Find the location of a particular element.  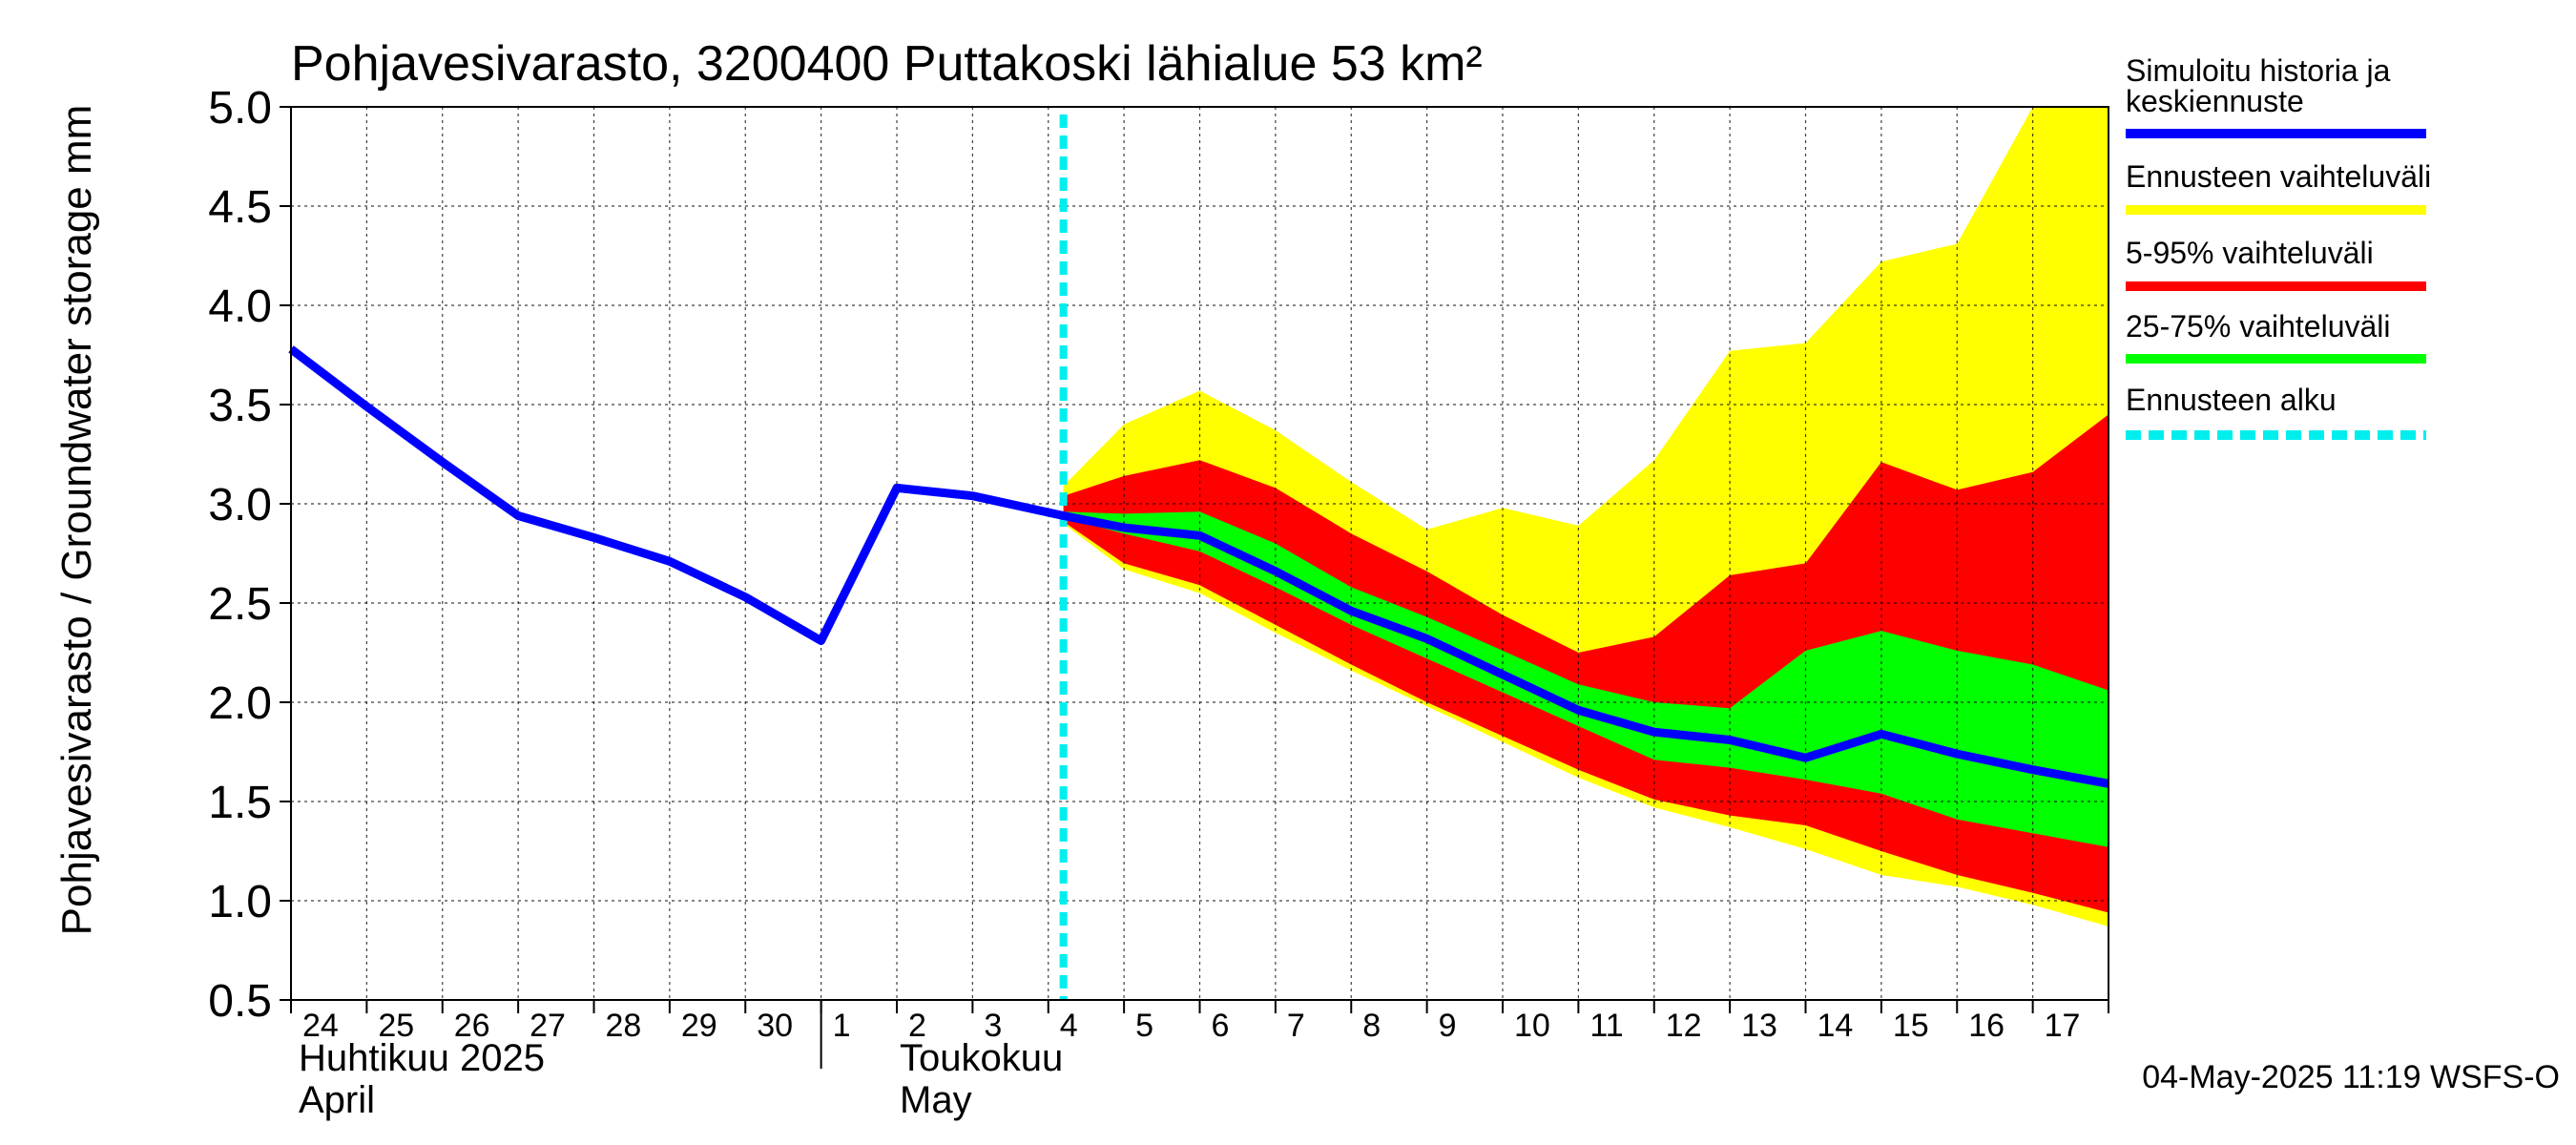

legend-label: 5-95% vaihteluväli is located at coordinates (2250, 253).